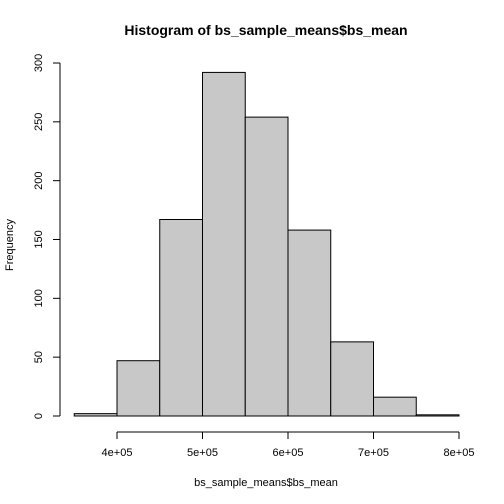 The image size is (504, 504). I want to click on y-tick-label: 200, so click(39, 180).